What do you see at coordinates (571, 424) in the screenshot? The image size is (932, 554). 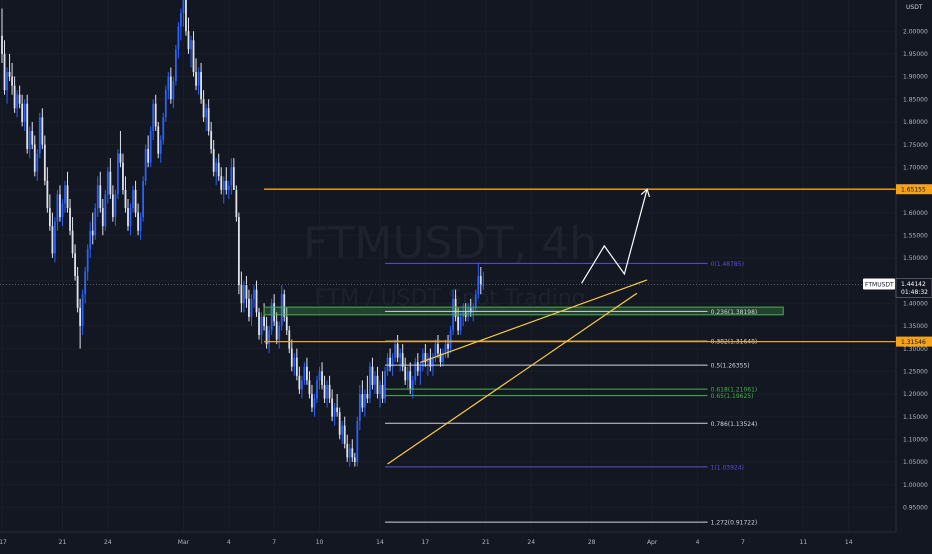 I see `fib-level-0.786: 0.786(1.13524)` at bounding box center [571, 424].